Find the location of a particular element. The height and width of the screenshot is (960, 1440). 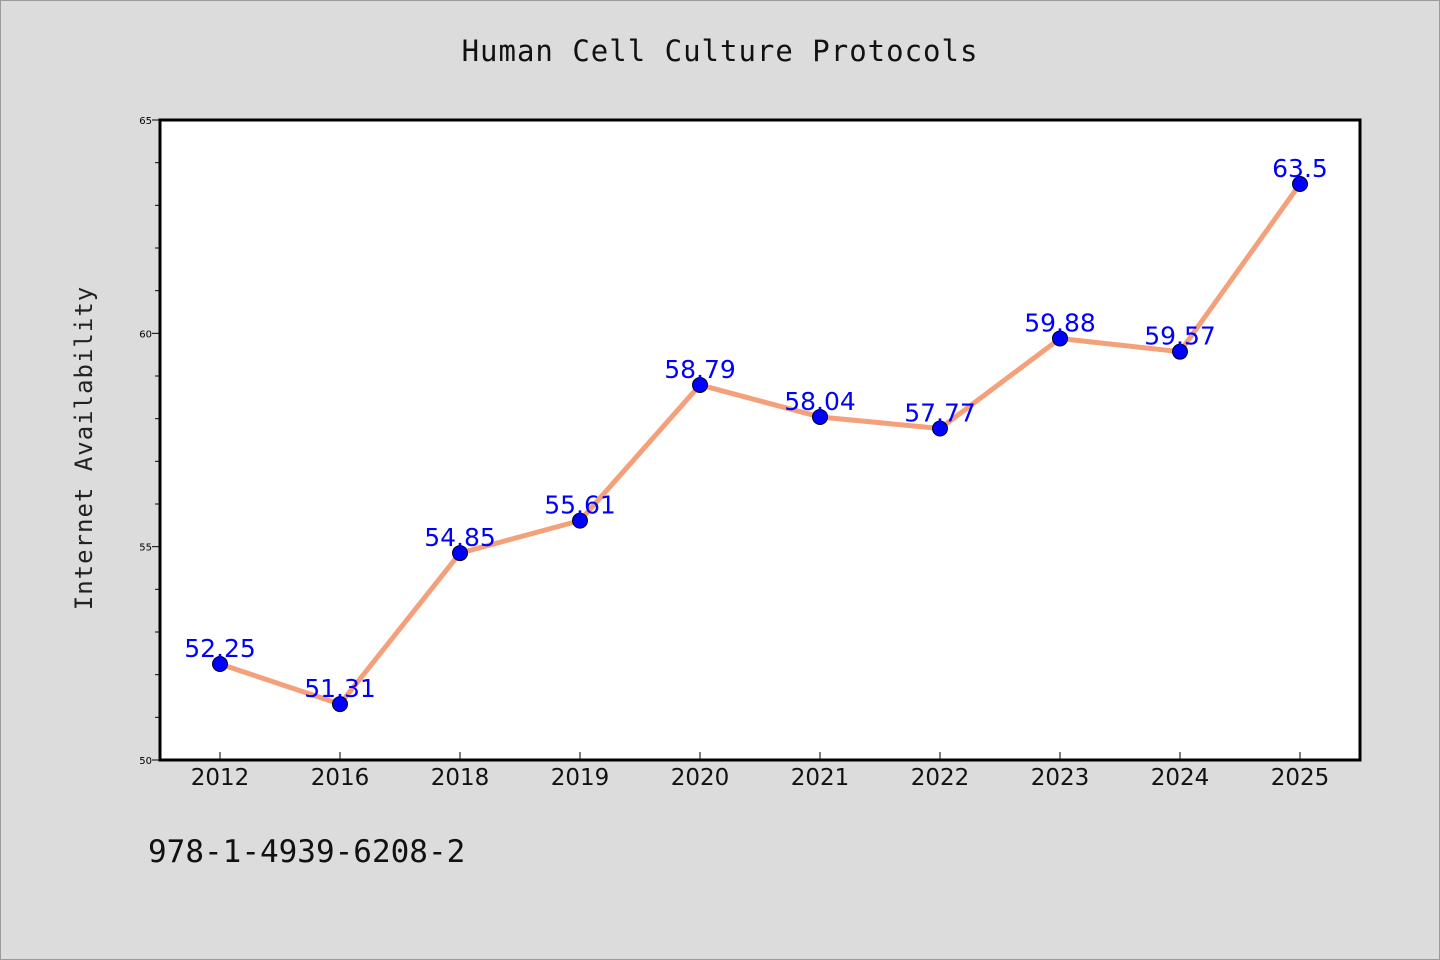

data-label: 58.79 is located at coordinates (700, 369).